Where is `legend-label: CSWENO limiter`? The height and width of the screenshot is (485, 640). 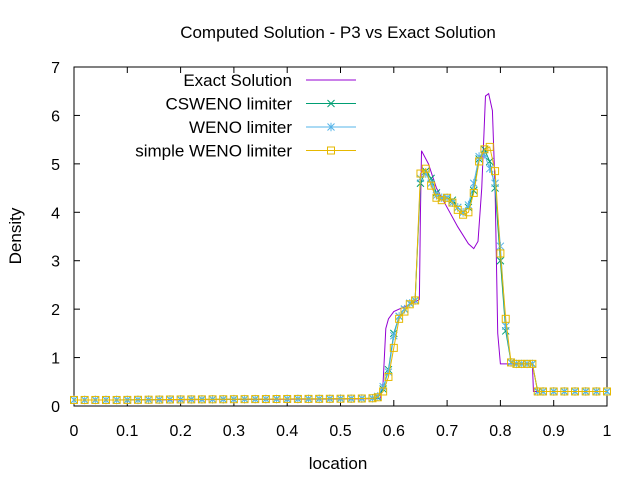
legend-label: CSWENO limiter is located at coordinates (228, 104).